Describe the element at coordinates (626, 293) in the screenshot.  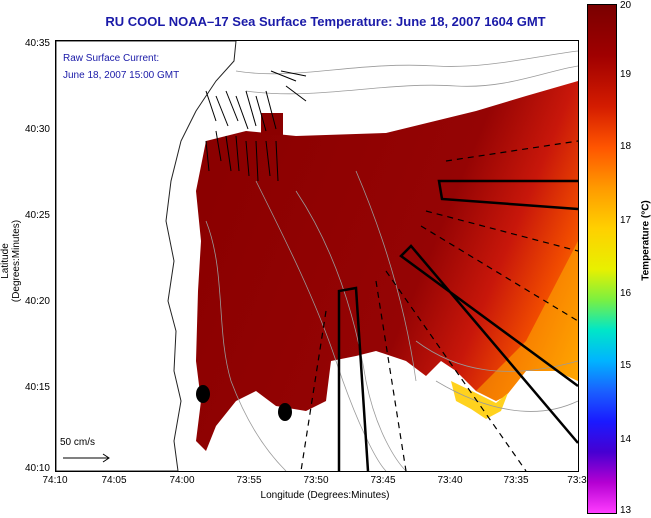
I see `colorbar-tick: 16` at that location.